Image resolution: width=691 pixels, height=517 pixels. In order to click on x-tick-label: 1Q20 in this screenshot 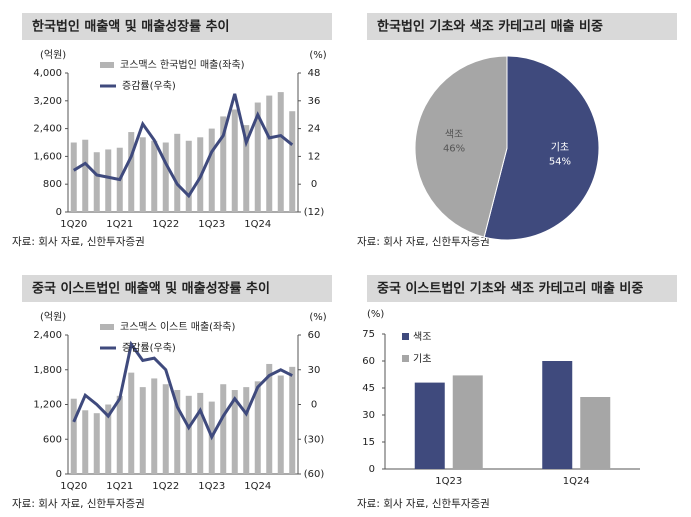, I will do `click(73, 224)`.